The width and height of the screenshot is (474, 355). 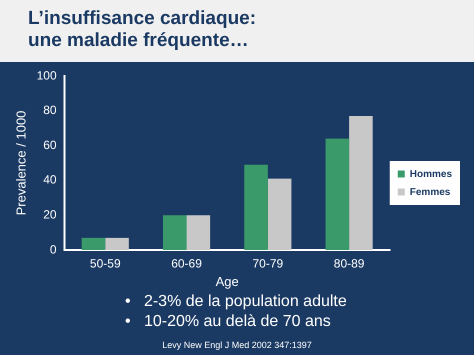 What do you see at coordinates (268, 263) in the screenshot?
I see `x-tick-label: 70-79` at bounding box center [268, 263].